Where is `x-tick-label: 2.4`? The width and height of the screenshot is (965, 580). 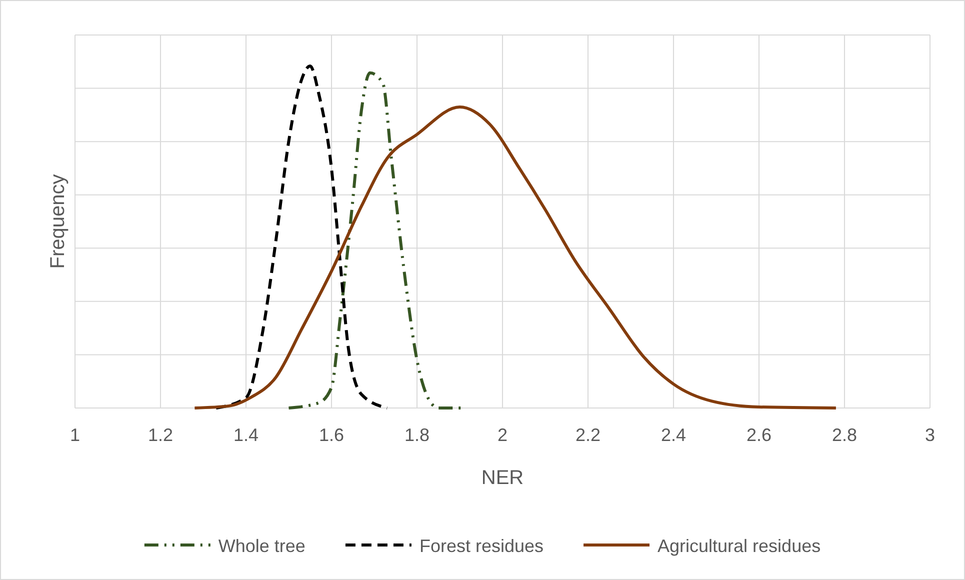
x-tick-label: 2.4 is located at coordinates (673, 434).